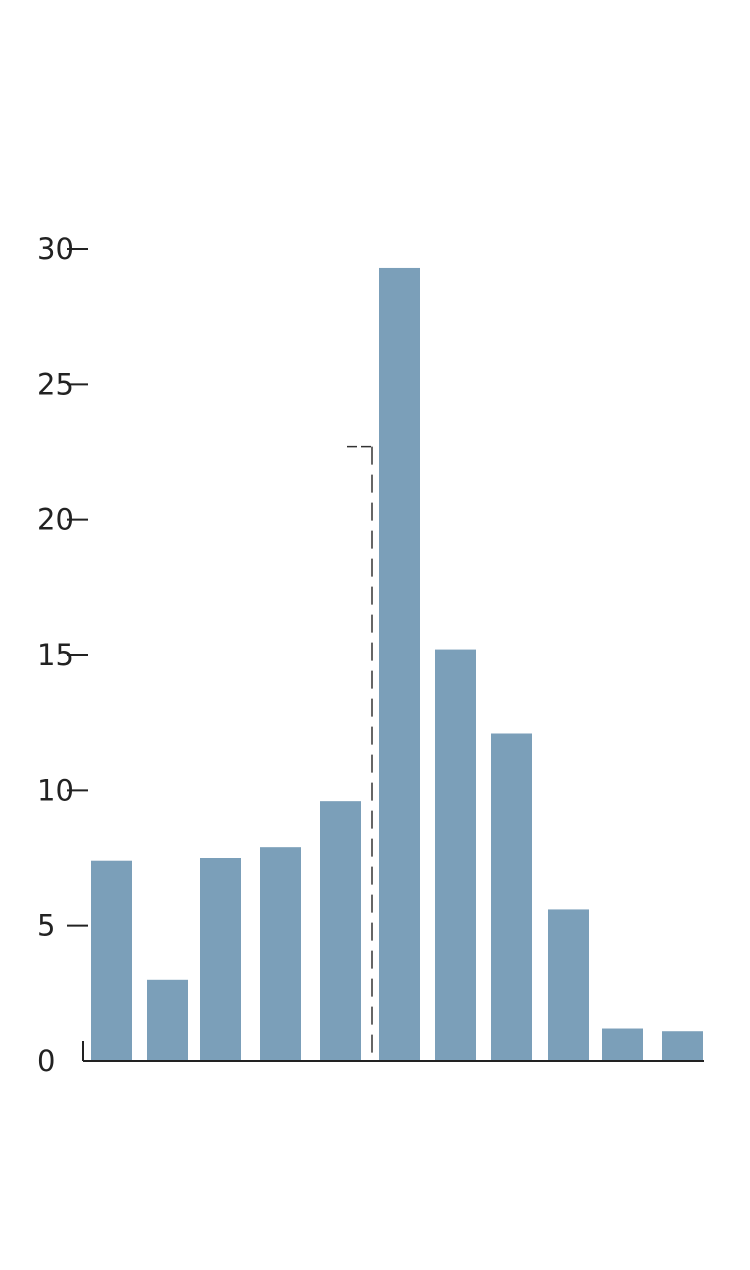 The width and height of the screenshot is (750, 1270). Describe the element at coordinates (46, 926) in the screenshot. I see `y-tick-label: 5` at that location.